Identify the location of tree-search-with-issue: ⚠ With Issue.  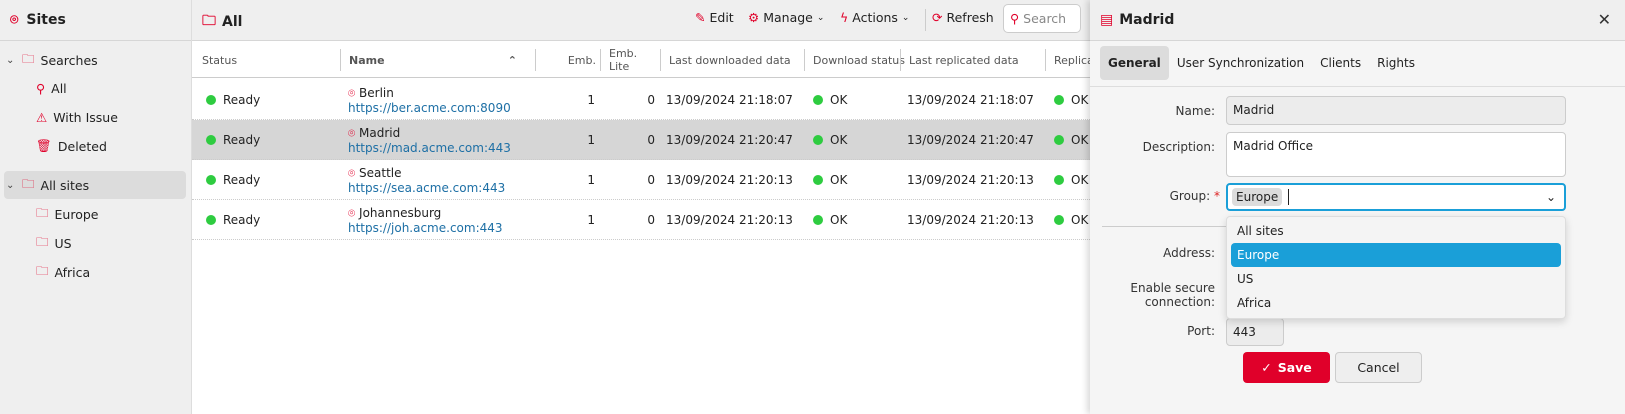
(77, 117).